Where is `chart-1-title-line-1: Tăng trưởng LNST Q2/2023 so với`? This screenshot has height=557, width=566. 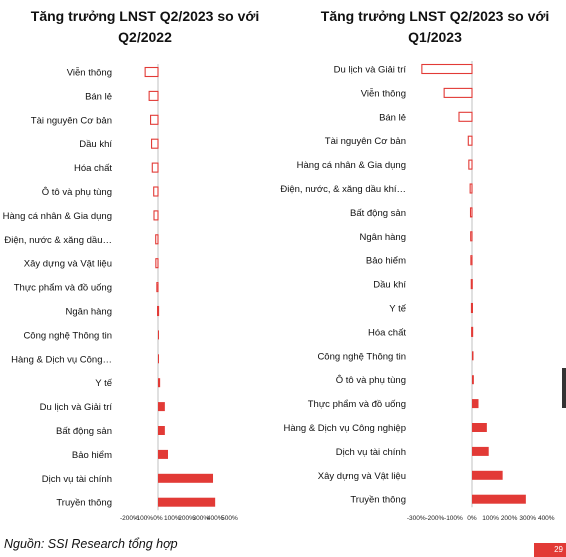
chart-1-title-line-1: Tăng trưởng LNST Q2/2023 so với is located at coordinates (145, 16).